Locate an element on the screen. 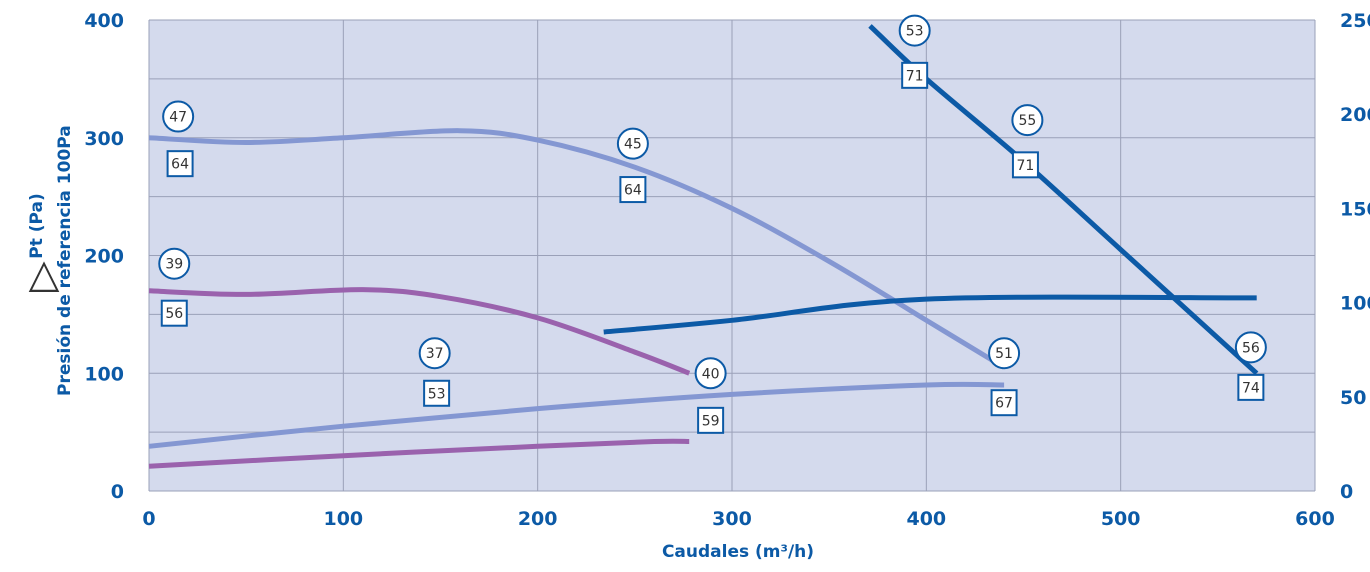  x-tick-labels: 0 100 200 300 400 500 600 is located at coordinates (738, 519).